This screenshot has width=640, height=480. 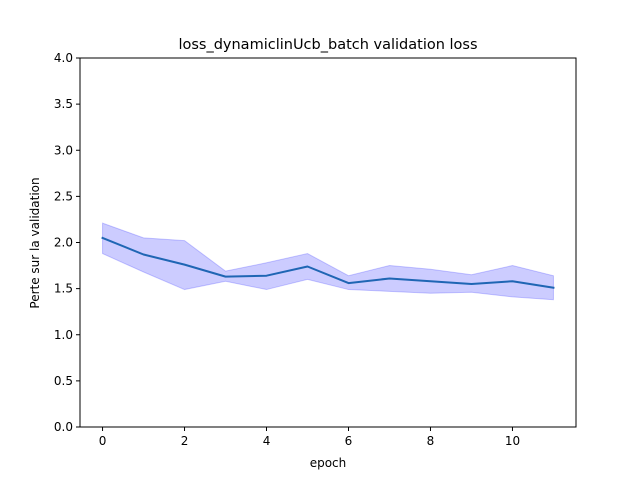 I want to click on x-tick-label: 10, so click(x=512, y=441).